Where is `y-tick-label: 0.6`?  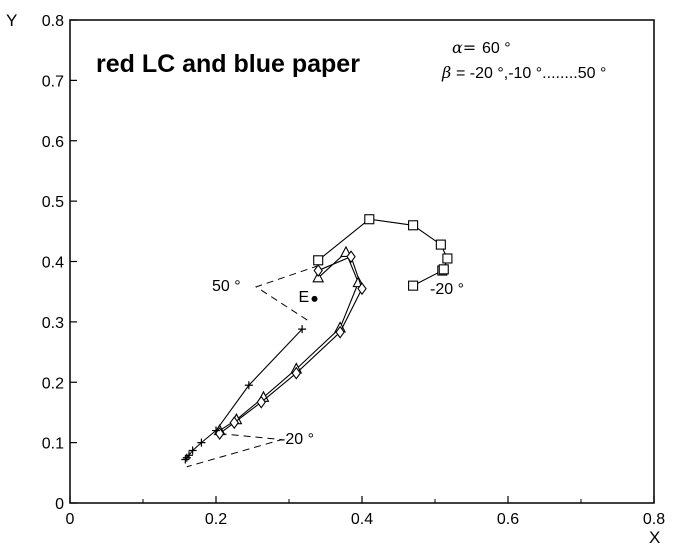
y-tick-label: 0.6 is located at coordinates (53, 142).